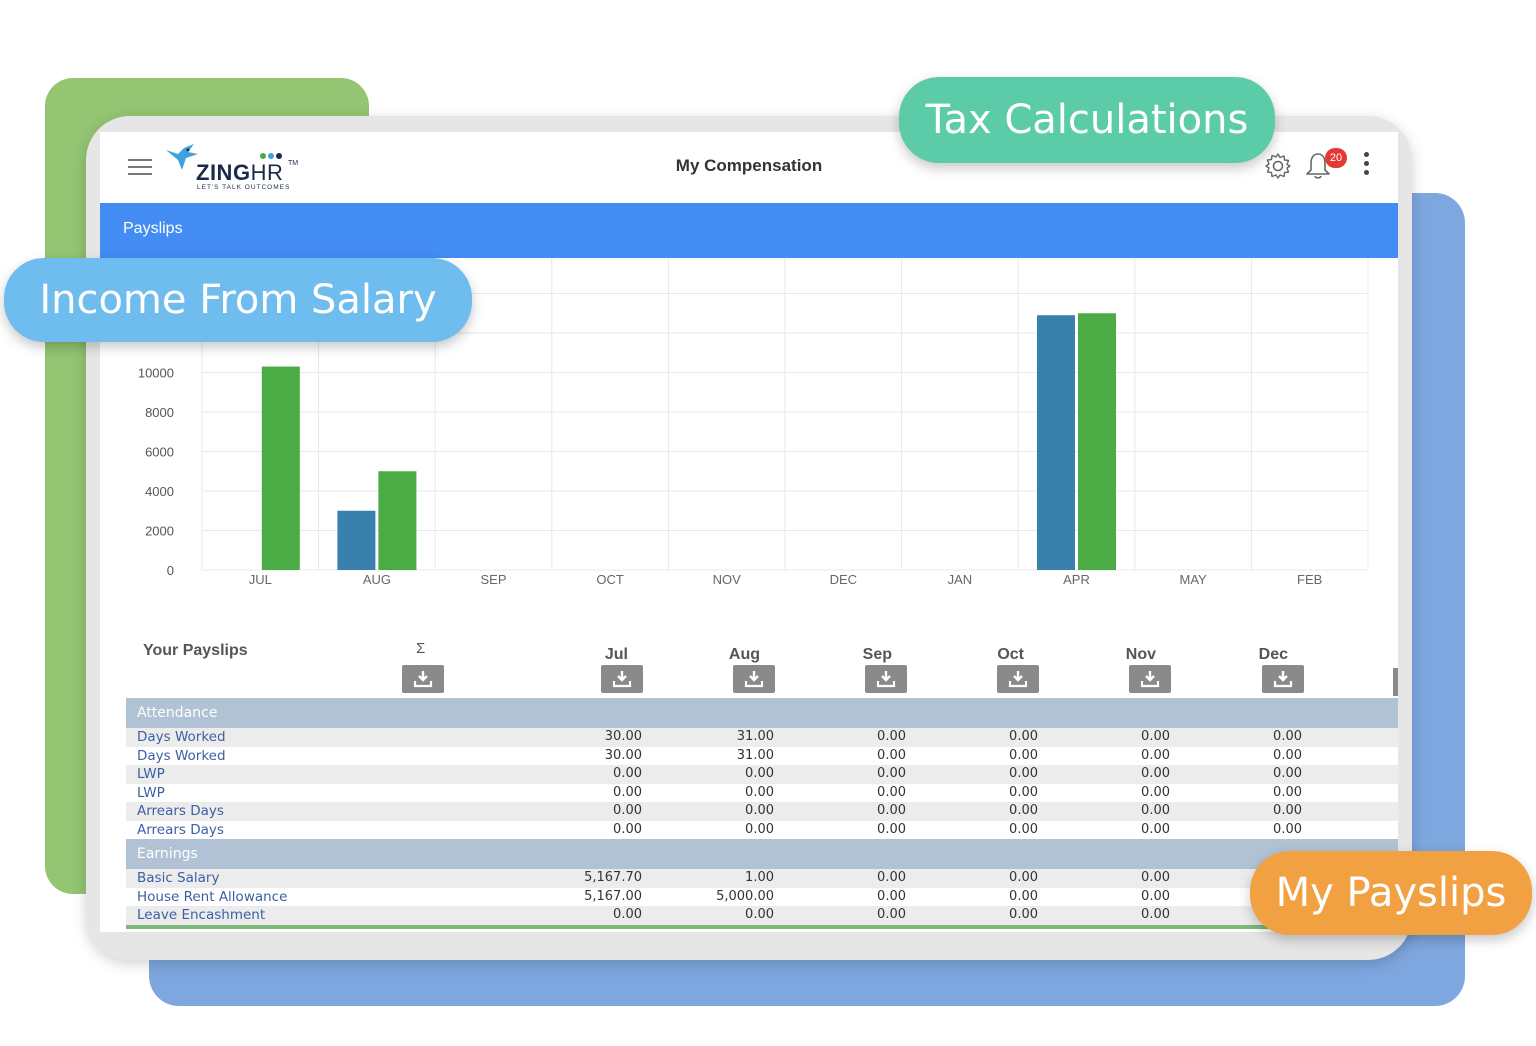 The image size is (1536, 1046). I want to click on sigma-icon: Σ, so click(421, 648).